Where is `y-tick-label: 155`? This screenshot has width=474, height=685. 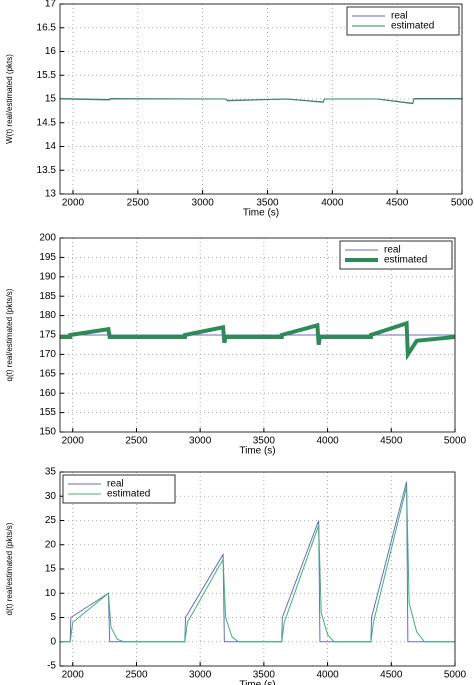 y-tick-label: 155 is located at coordinates (47, 412).